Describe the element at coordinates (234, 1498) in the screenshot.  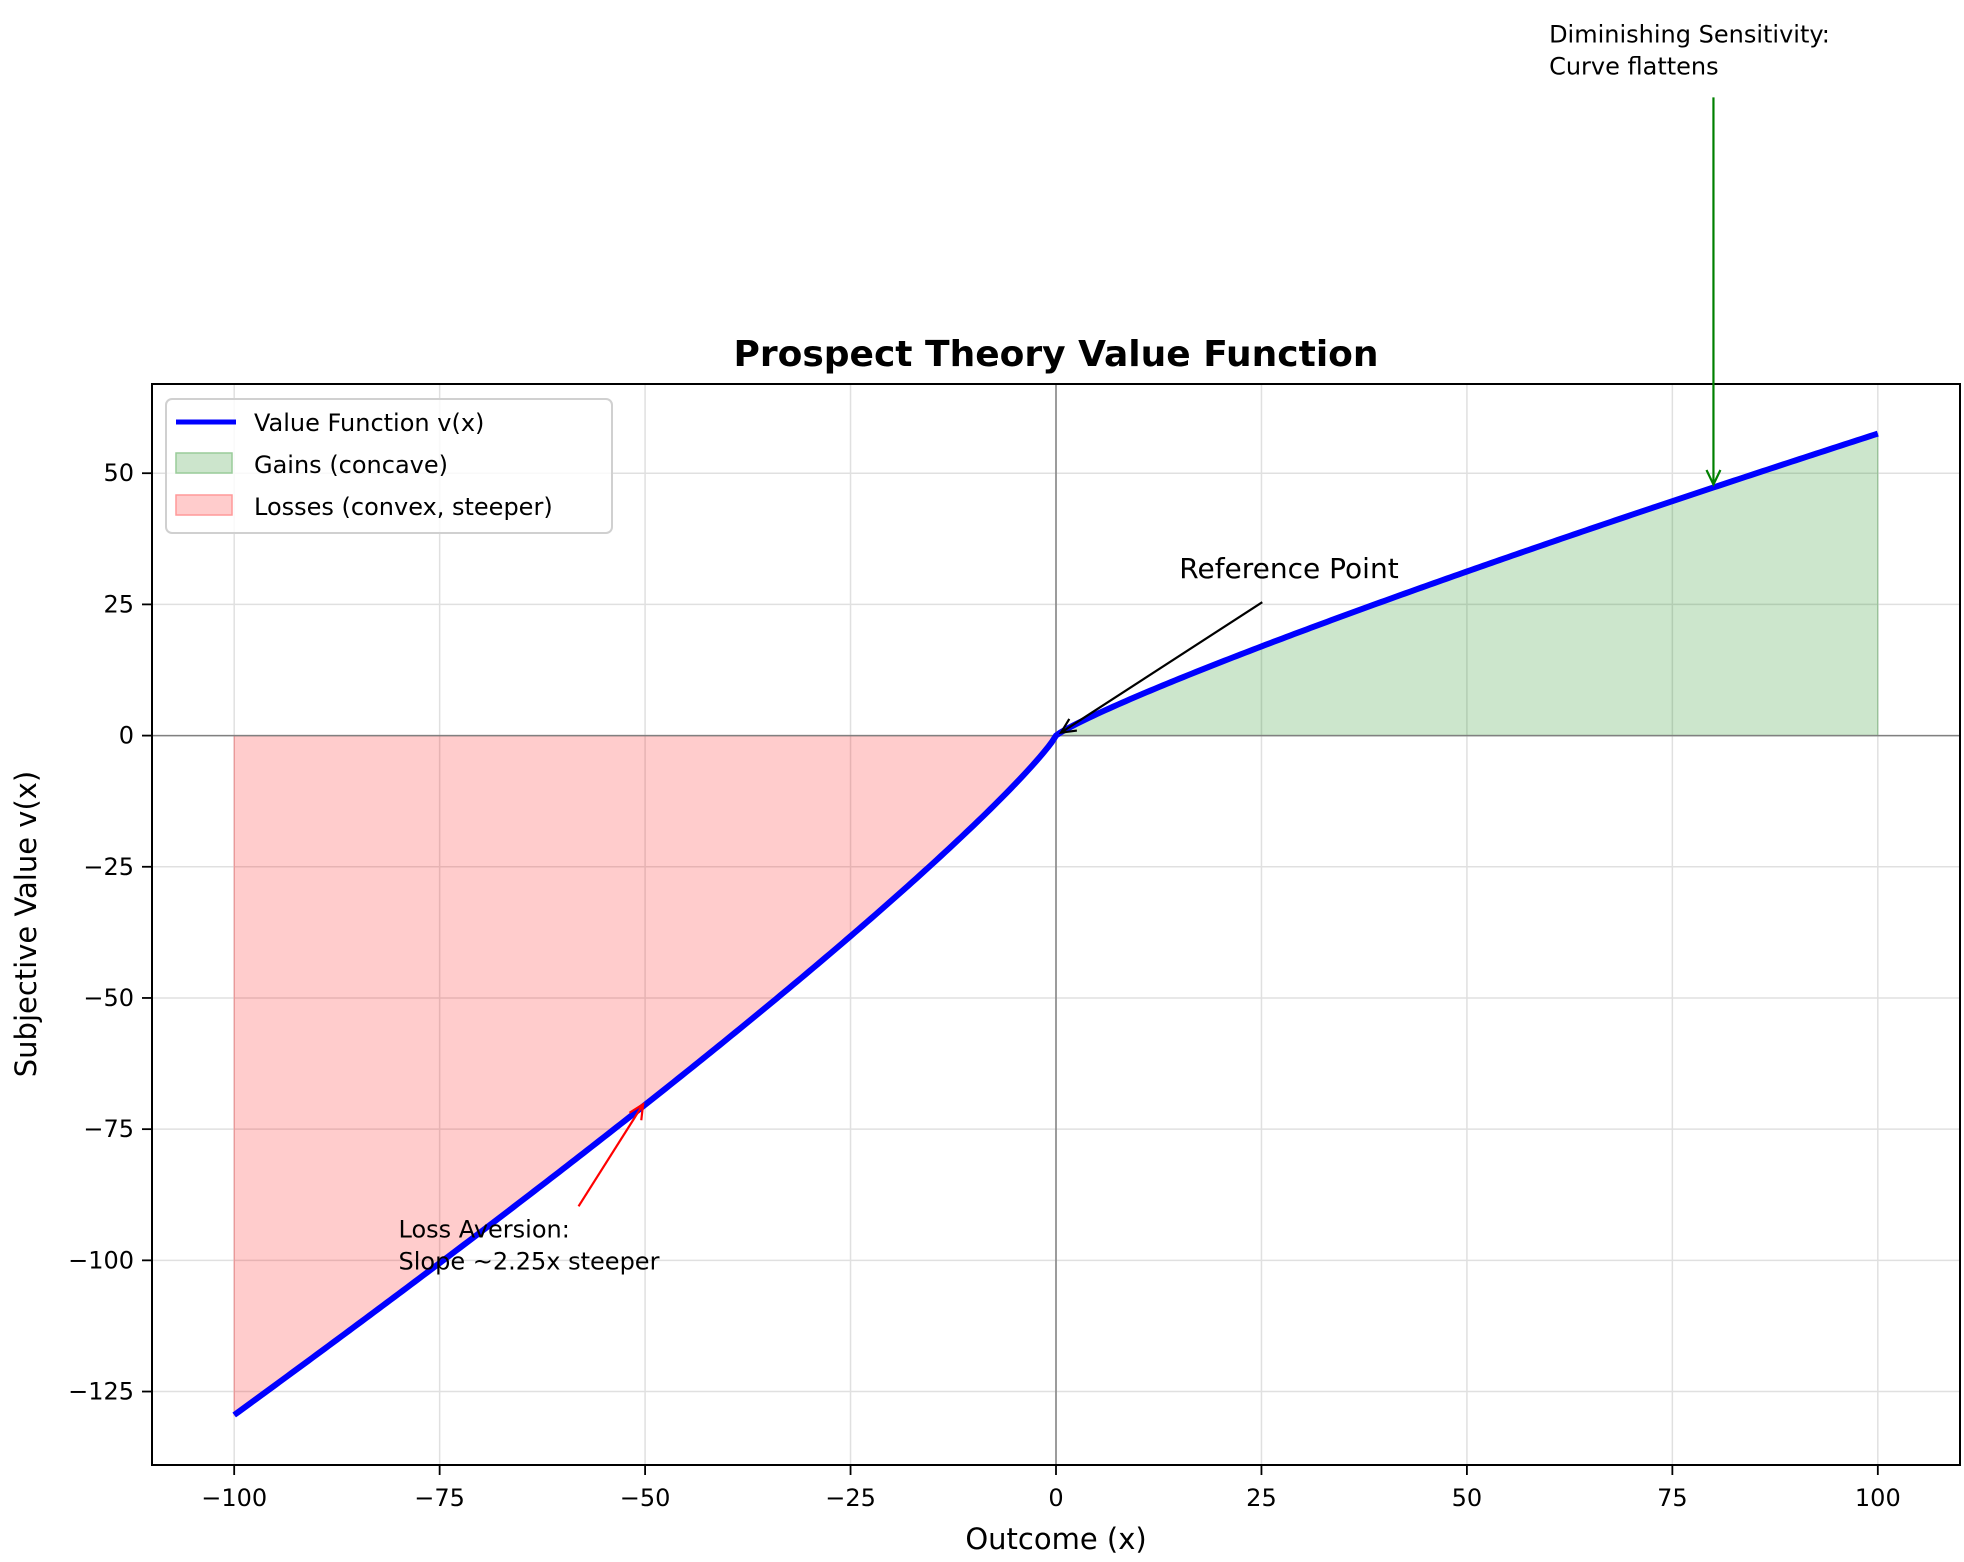
I see `x-tick-label: −100` at that location.